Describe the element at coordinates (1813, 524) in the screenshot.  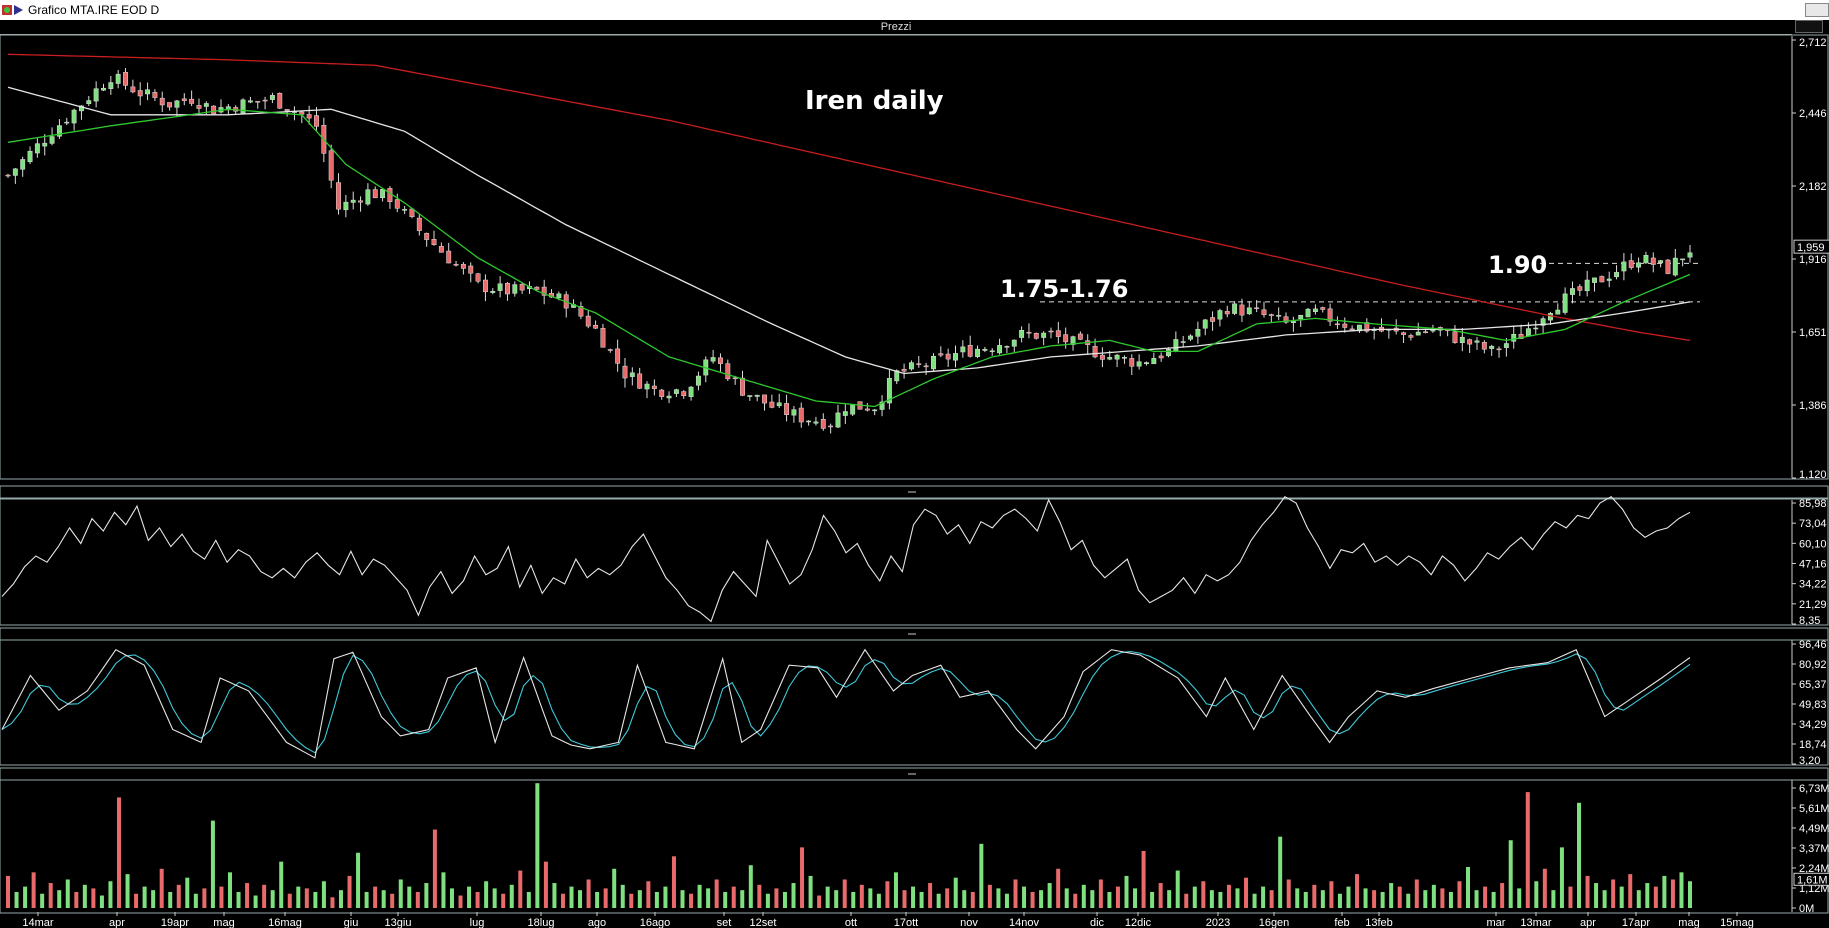
I see `osc-y-tick-label: 73,04` at that location.